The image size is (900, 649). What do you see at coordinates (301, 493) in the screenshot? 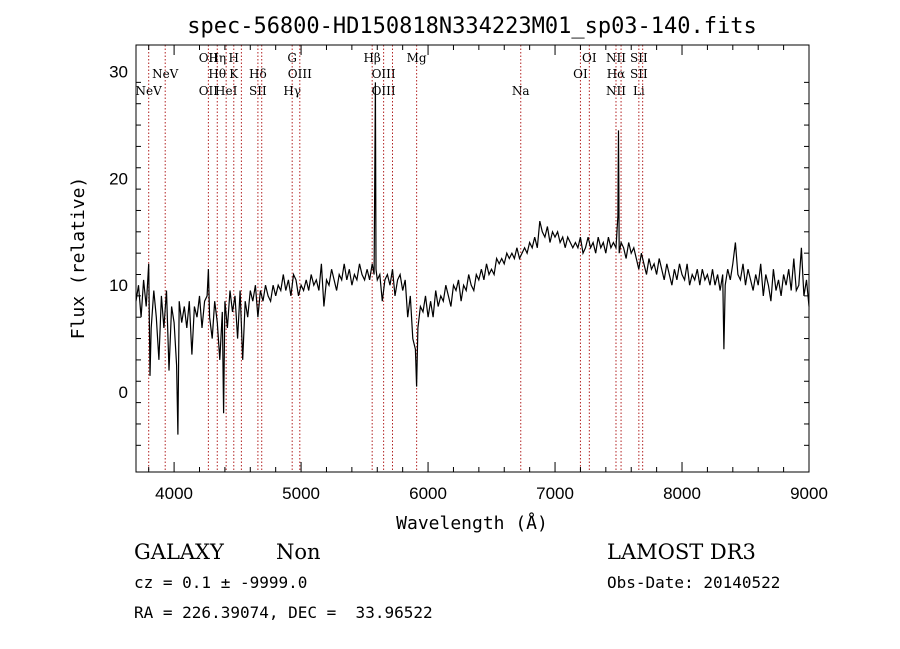
I see `x-tick-label: 5000` at bounding box center [301, 493].